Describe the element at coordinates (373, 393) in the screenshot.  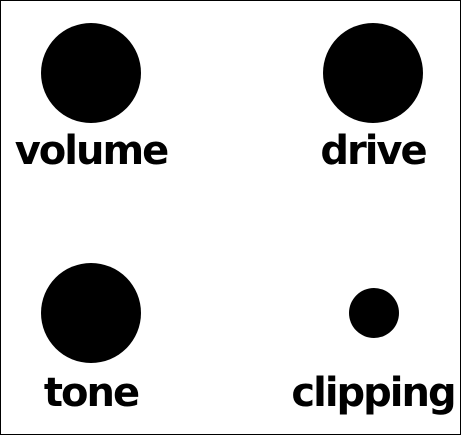
I see `clipping-label: clipping` at that location.